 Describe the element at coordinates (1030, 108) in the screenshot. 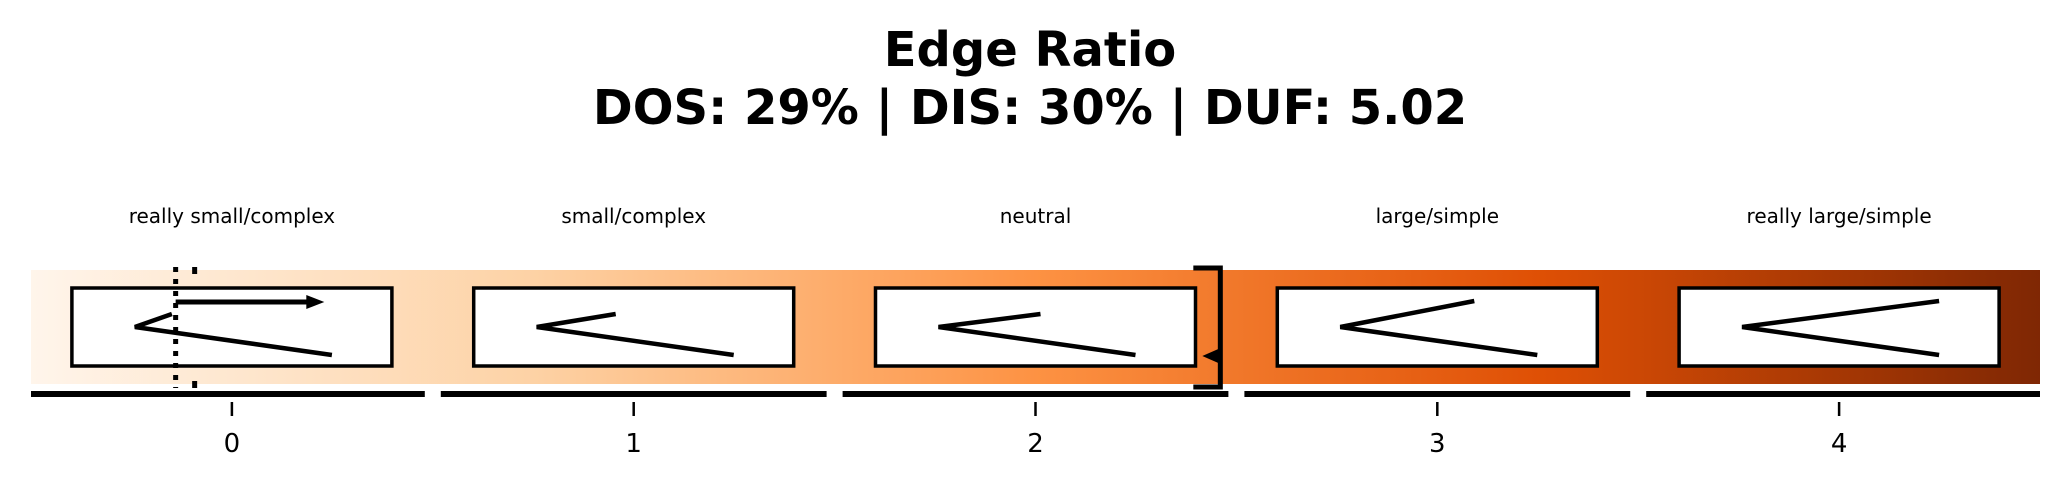

I see `chart-subtitle: DOS: 29% | DIS: 30% | DUF: 5.02` at that location.